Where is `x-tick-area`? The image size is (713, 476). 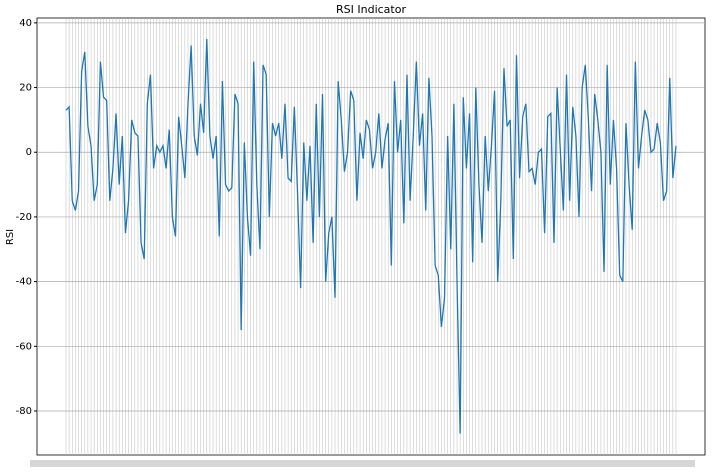 x-tick-area is located at coordinates (362, 463).